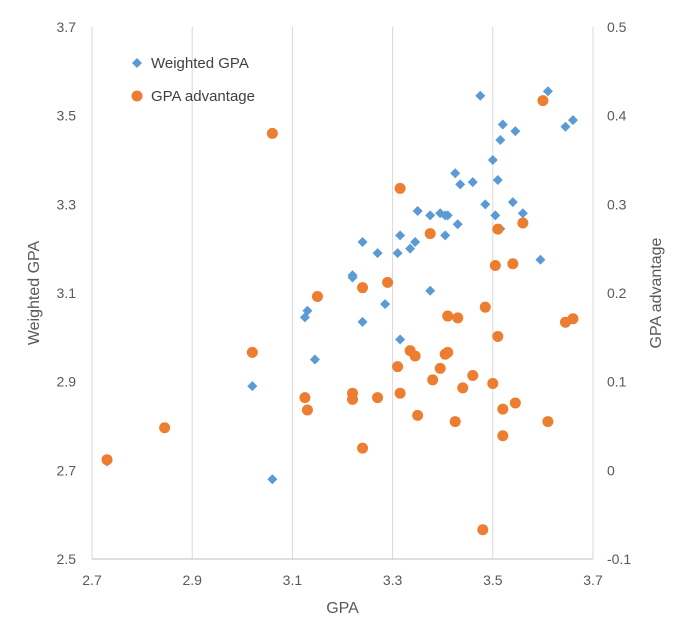 The width and height of the screenshot is (693, 627). What do you see at coordinates (200, 63) in the screenshot?
I see `legend-label: Weighted GPA` at bounding box center [200, 63].